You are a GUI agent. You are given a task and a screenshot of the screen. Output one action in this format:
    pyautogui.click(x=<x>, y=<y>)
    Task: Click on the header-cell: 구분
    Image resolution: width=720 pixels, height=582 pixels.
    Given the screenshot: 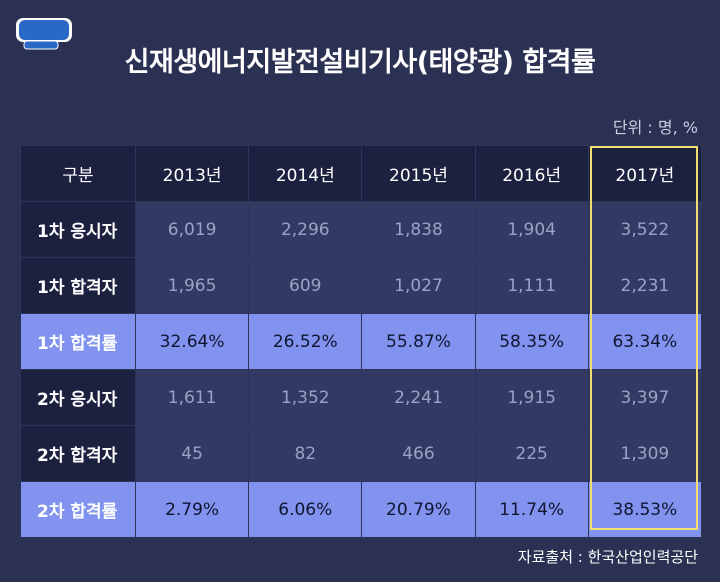 What is the action you would take?
    pyautogui.click(x=78, y=173)
    